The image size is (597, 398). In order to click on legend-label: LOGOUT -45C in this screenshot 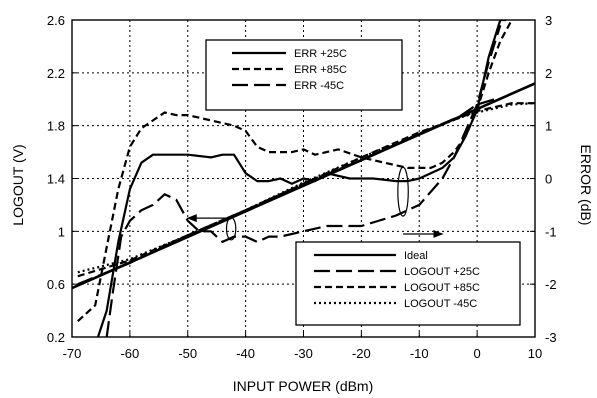, I will do `click(440, 304)`.